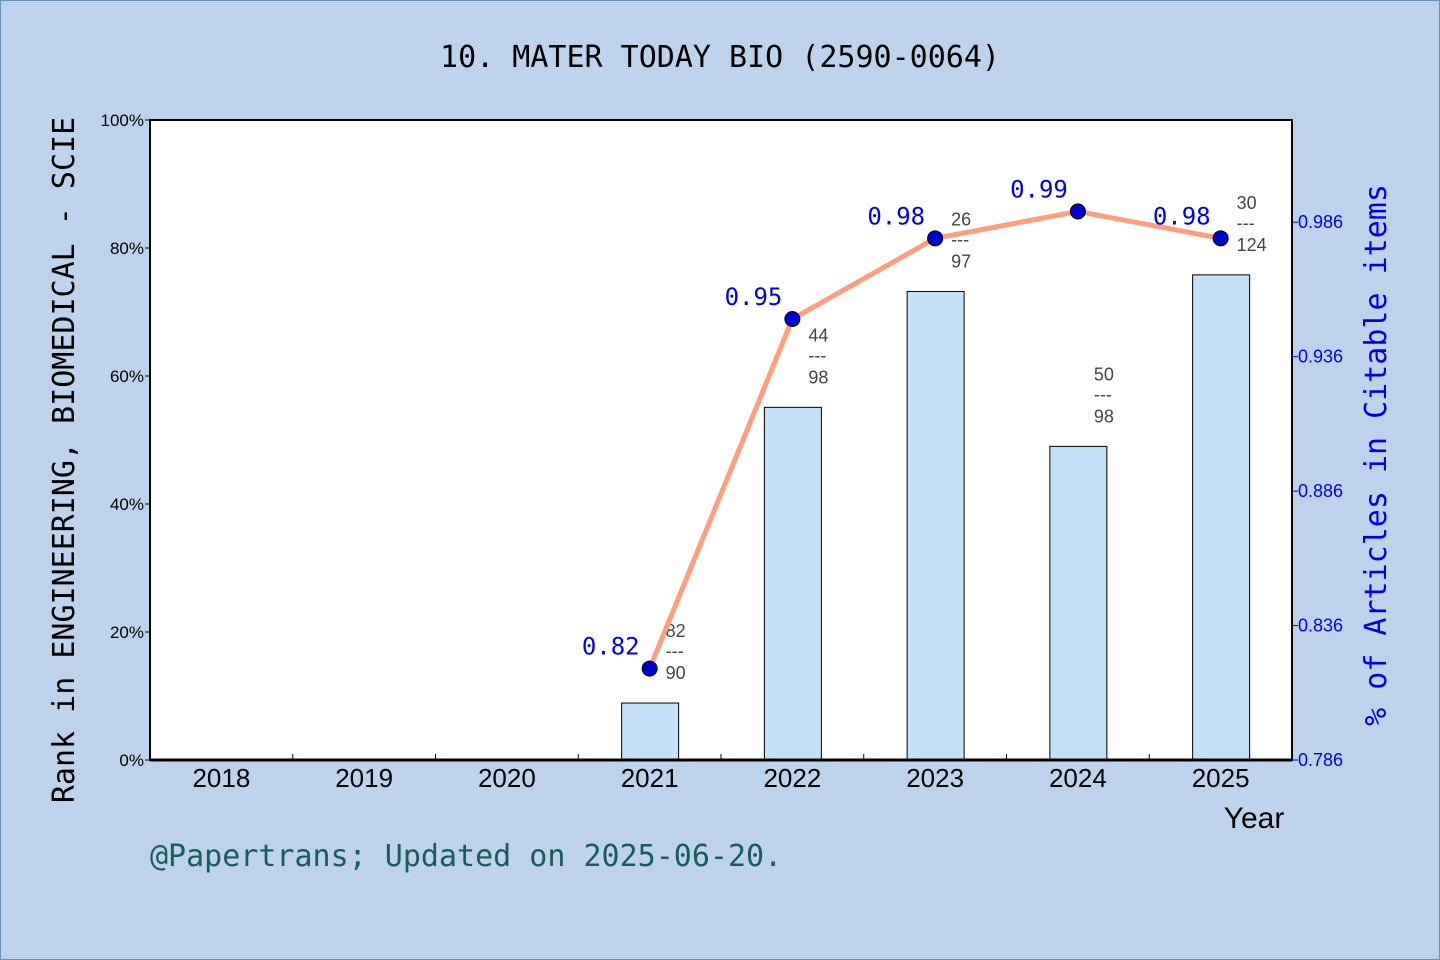 The image size is (1440, 960). I want to click on bar-2024, so click(1078, 603).